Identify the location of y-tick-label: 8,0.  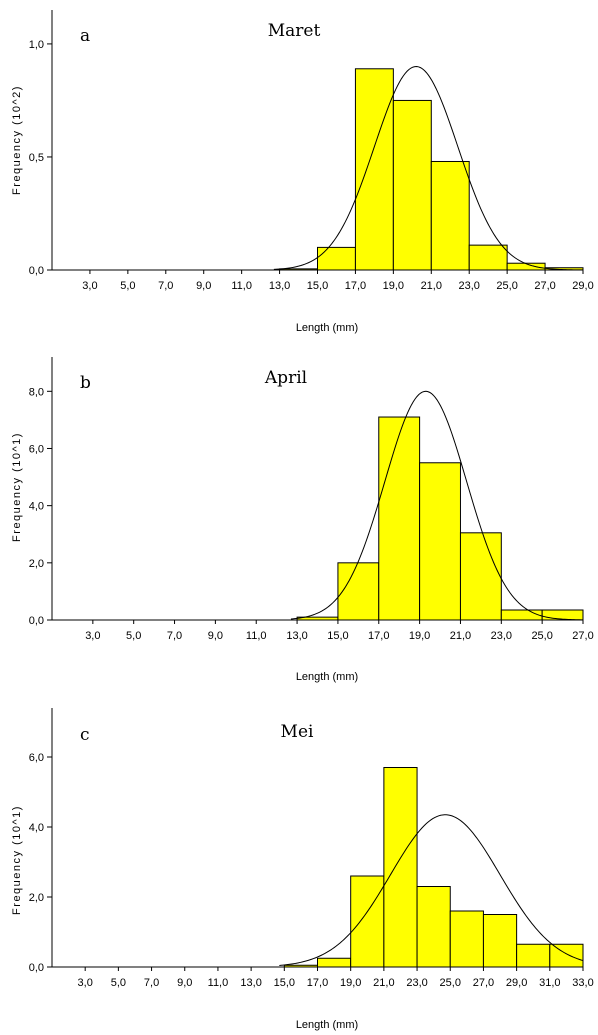
(36, 392).